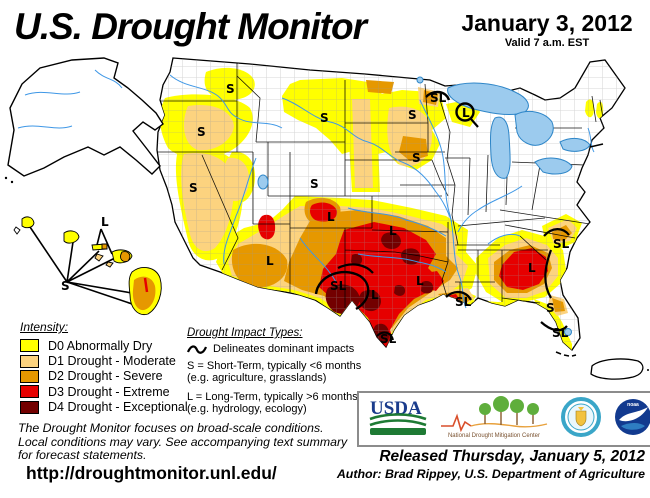  Describe the element at coordinates (494, 436) in the screenshot. I see `ndmc-logo-text: National Drought Mitigation Center` at that location.